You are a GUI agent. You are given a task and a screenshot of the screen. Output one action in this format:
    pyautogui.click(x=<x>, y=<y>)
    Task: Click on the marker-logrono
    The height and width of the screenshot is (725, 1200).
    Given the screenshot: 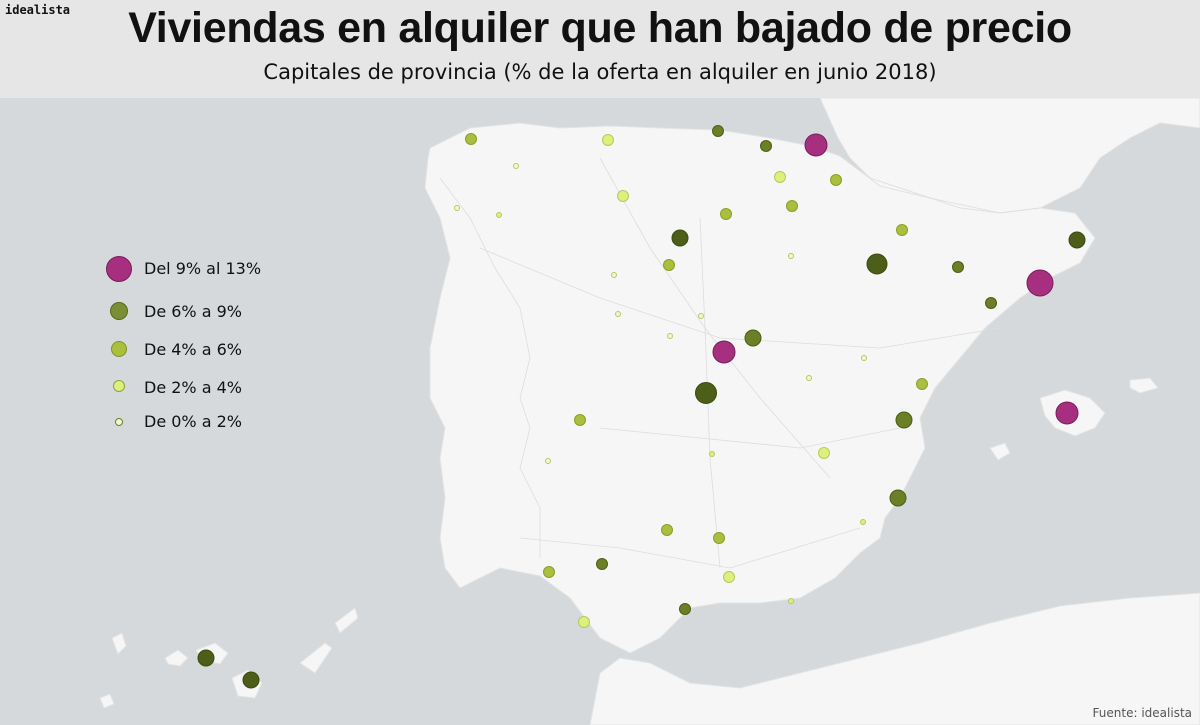 What is the action you would take?
    pyautogui.click(x=792, y=206)
    